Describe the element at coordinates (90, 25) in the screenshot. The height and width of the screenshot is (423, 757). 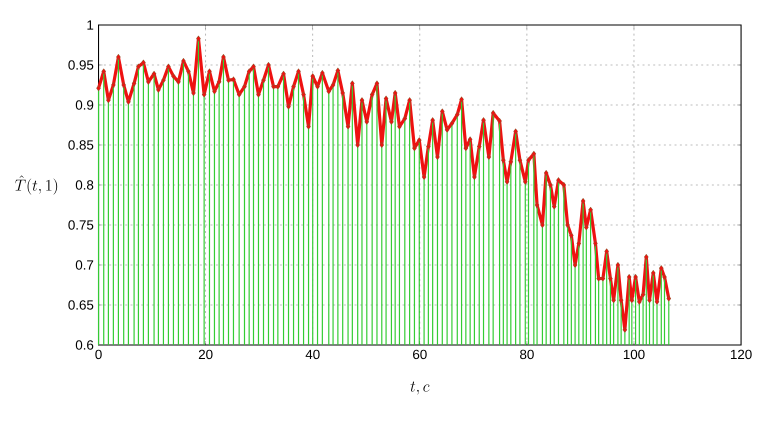
I see `y-tick-label: 1` at that location.